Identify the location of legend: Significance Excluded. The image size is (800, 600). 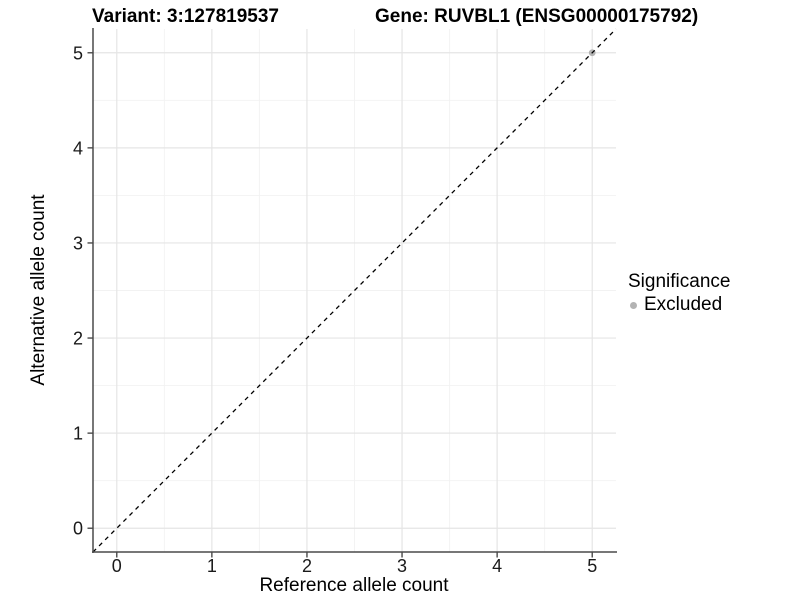
(679, 293).